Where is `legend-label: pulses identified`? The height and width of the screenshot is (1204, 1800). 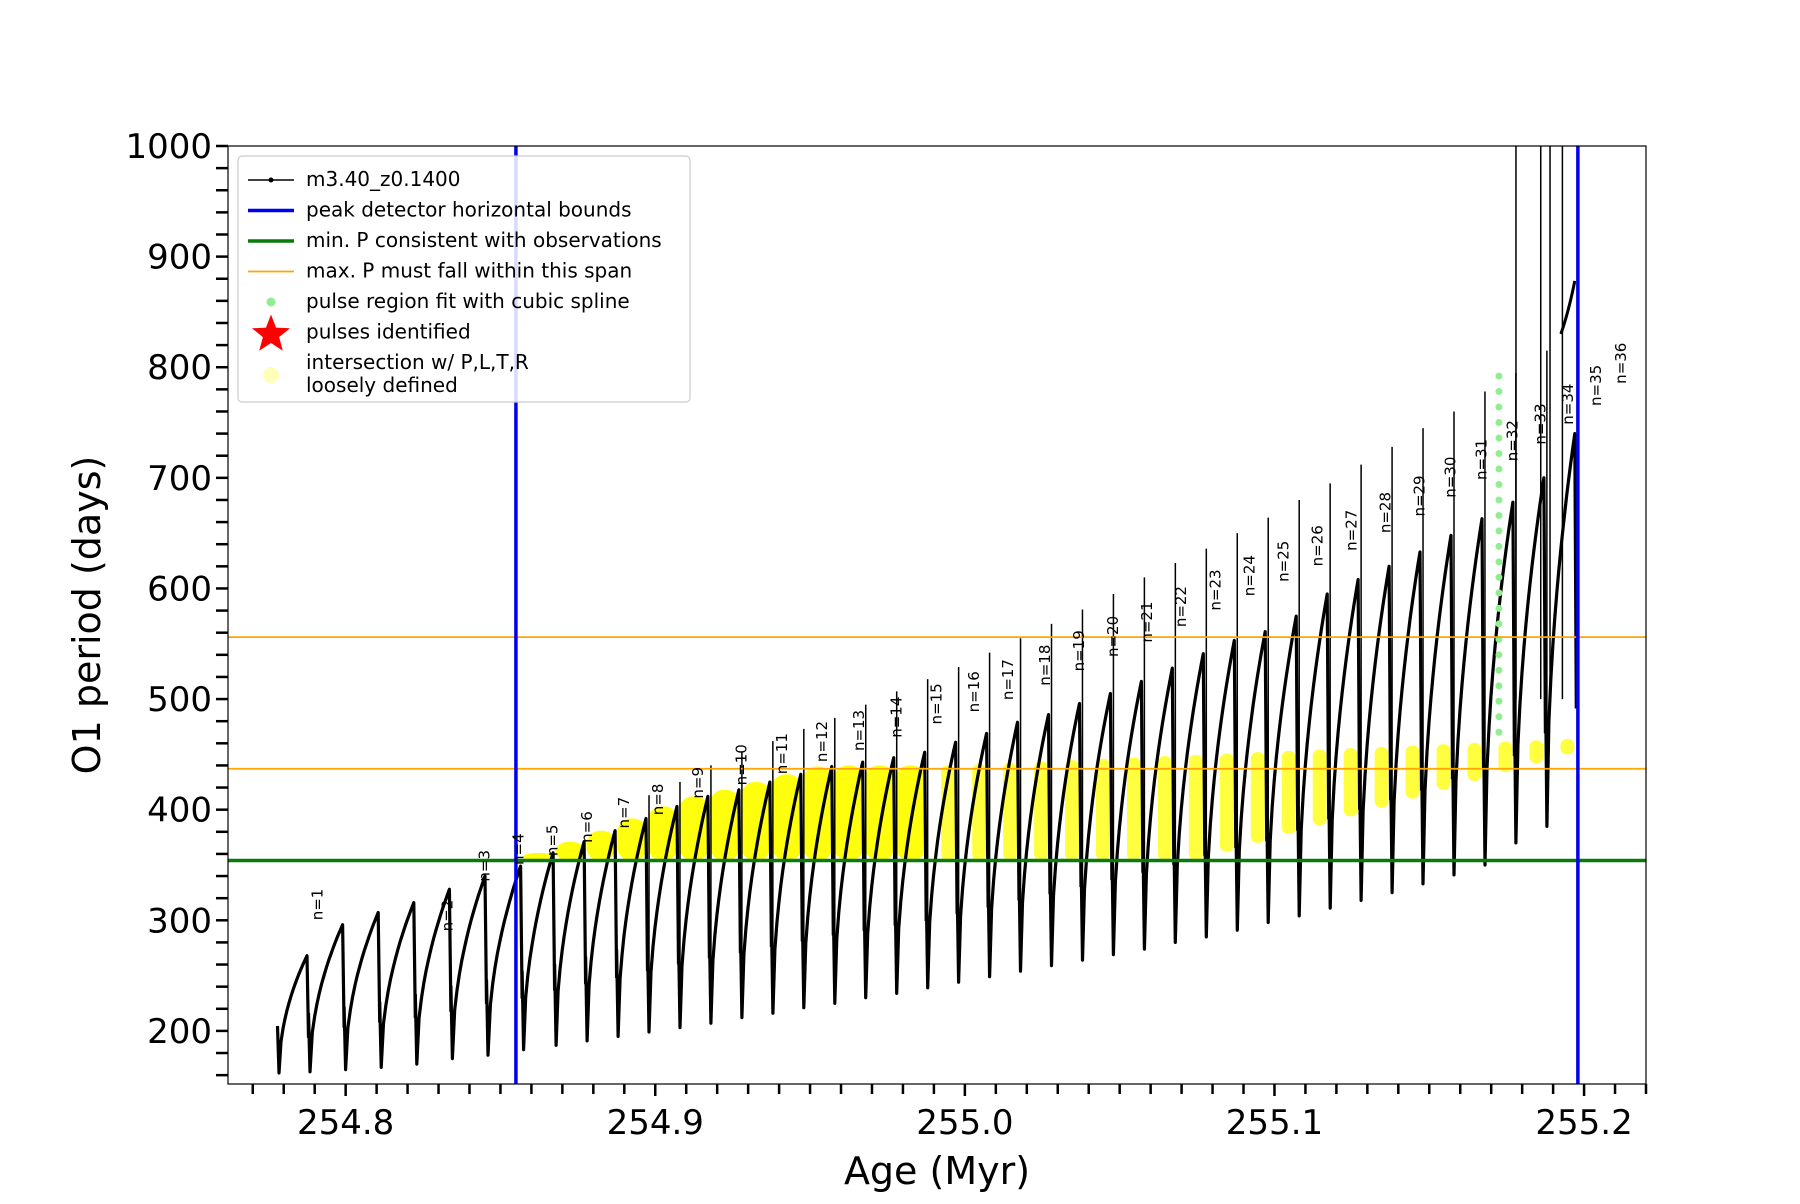 legend-label: pulses identified is located at coordinates (388, 332).